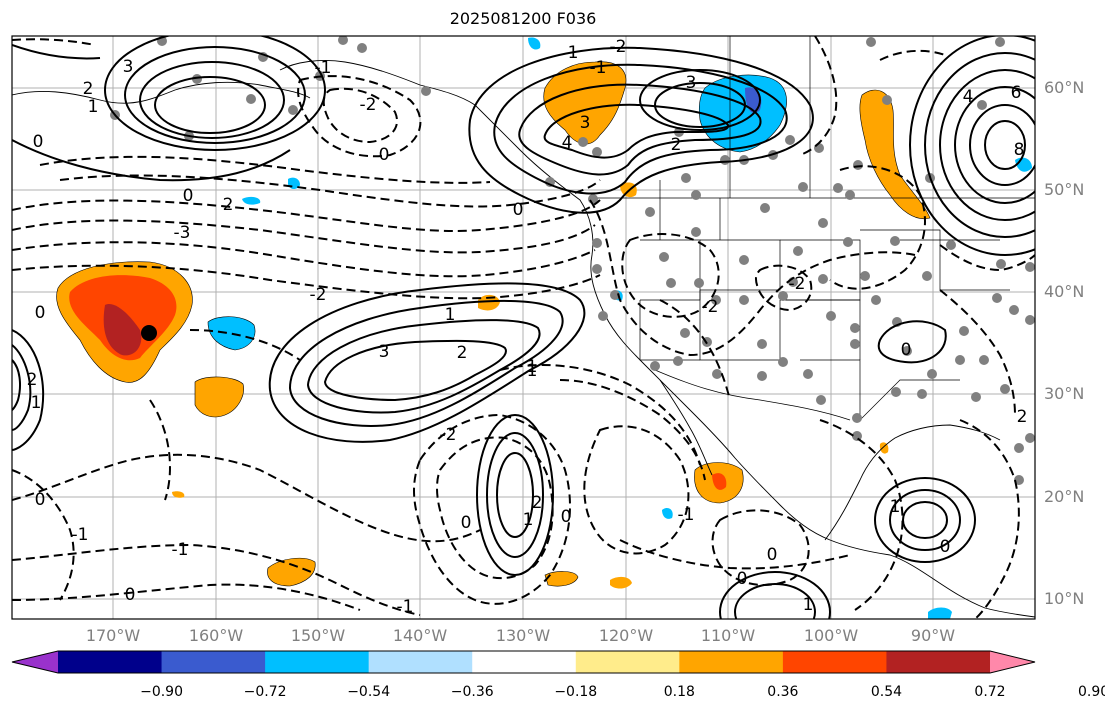 The height and width of the screenshot is (712, 1105). I want to click on storm-center-marker, so click(149, 333).